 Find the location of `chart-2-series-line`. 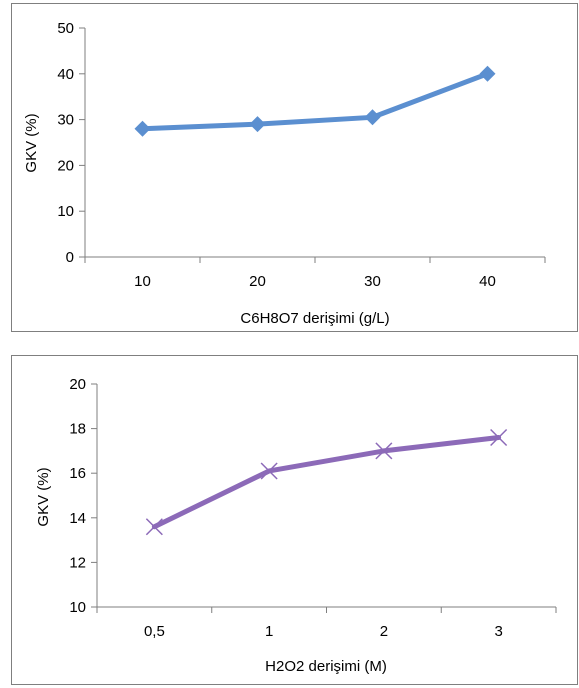

chart-2-series-line is located at coordinates (326, 482).